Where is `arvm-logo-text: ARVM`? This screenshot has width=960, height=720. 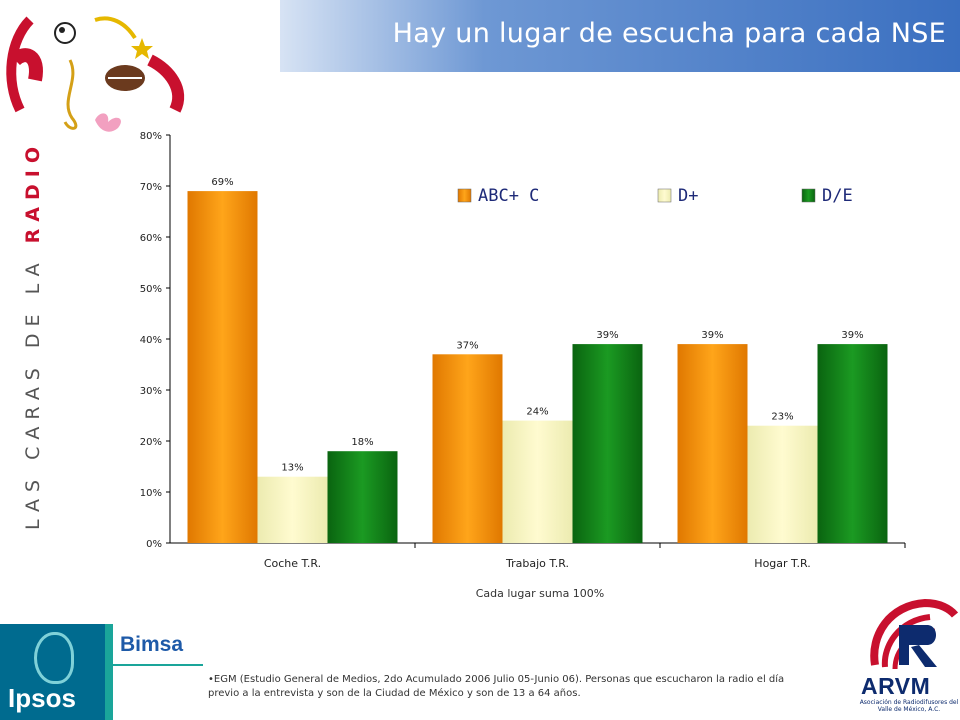
arvm-logo-text: ARVM is located at coordinates (896, 686).